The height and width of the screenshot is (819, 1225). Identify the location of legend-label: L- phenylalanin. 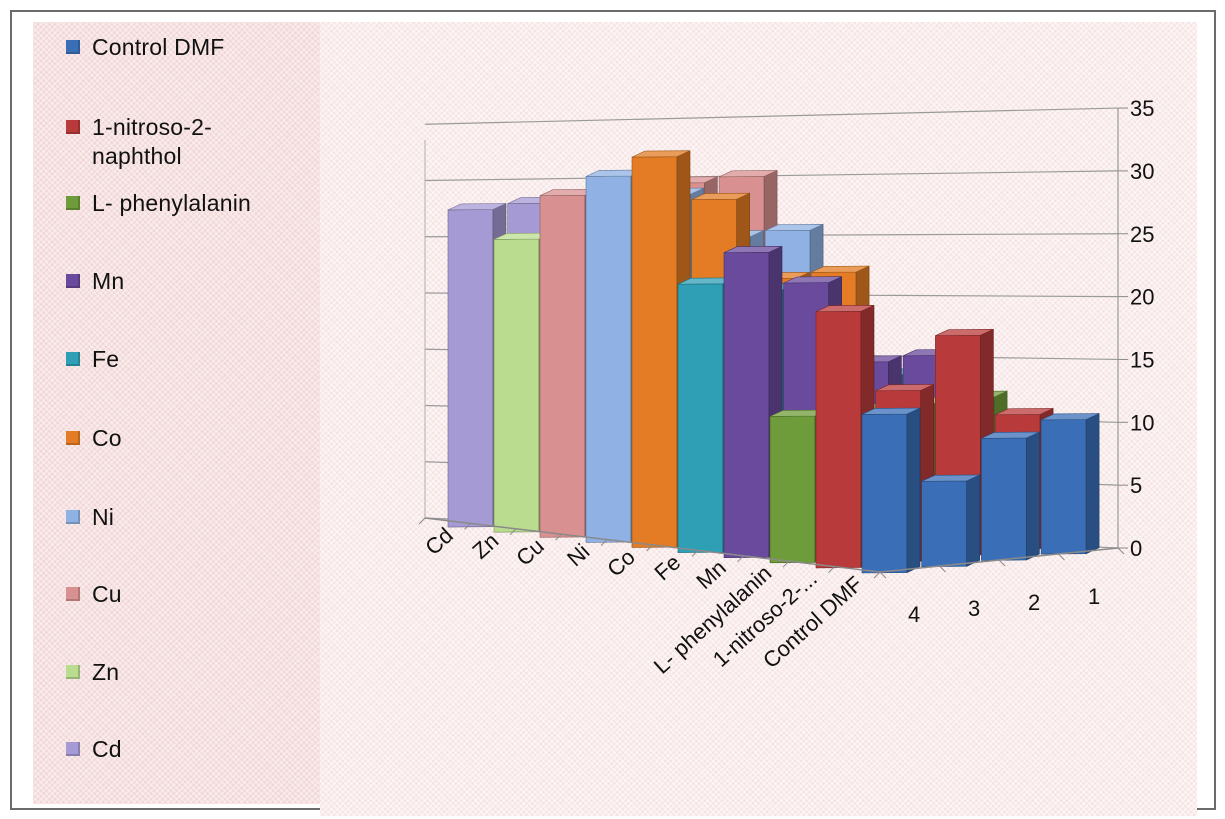
(172, 203).